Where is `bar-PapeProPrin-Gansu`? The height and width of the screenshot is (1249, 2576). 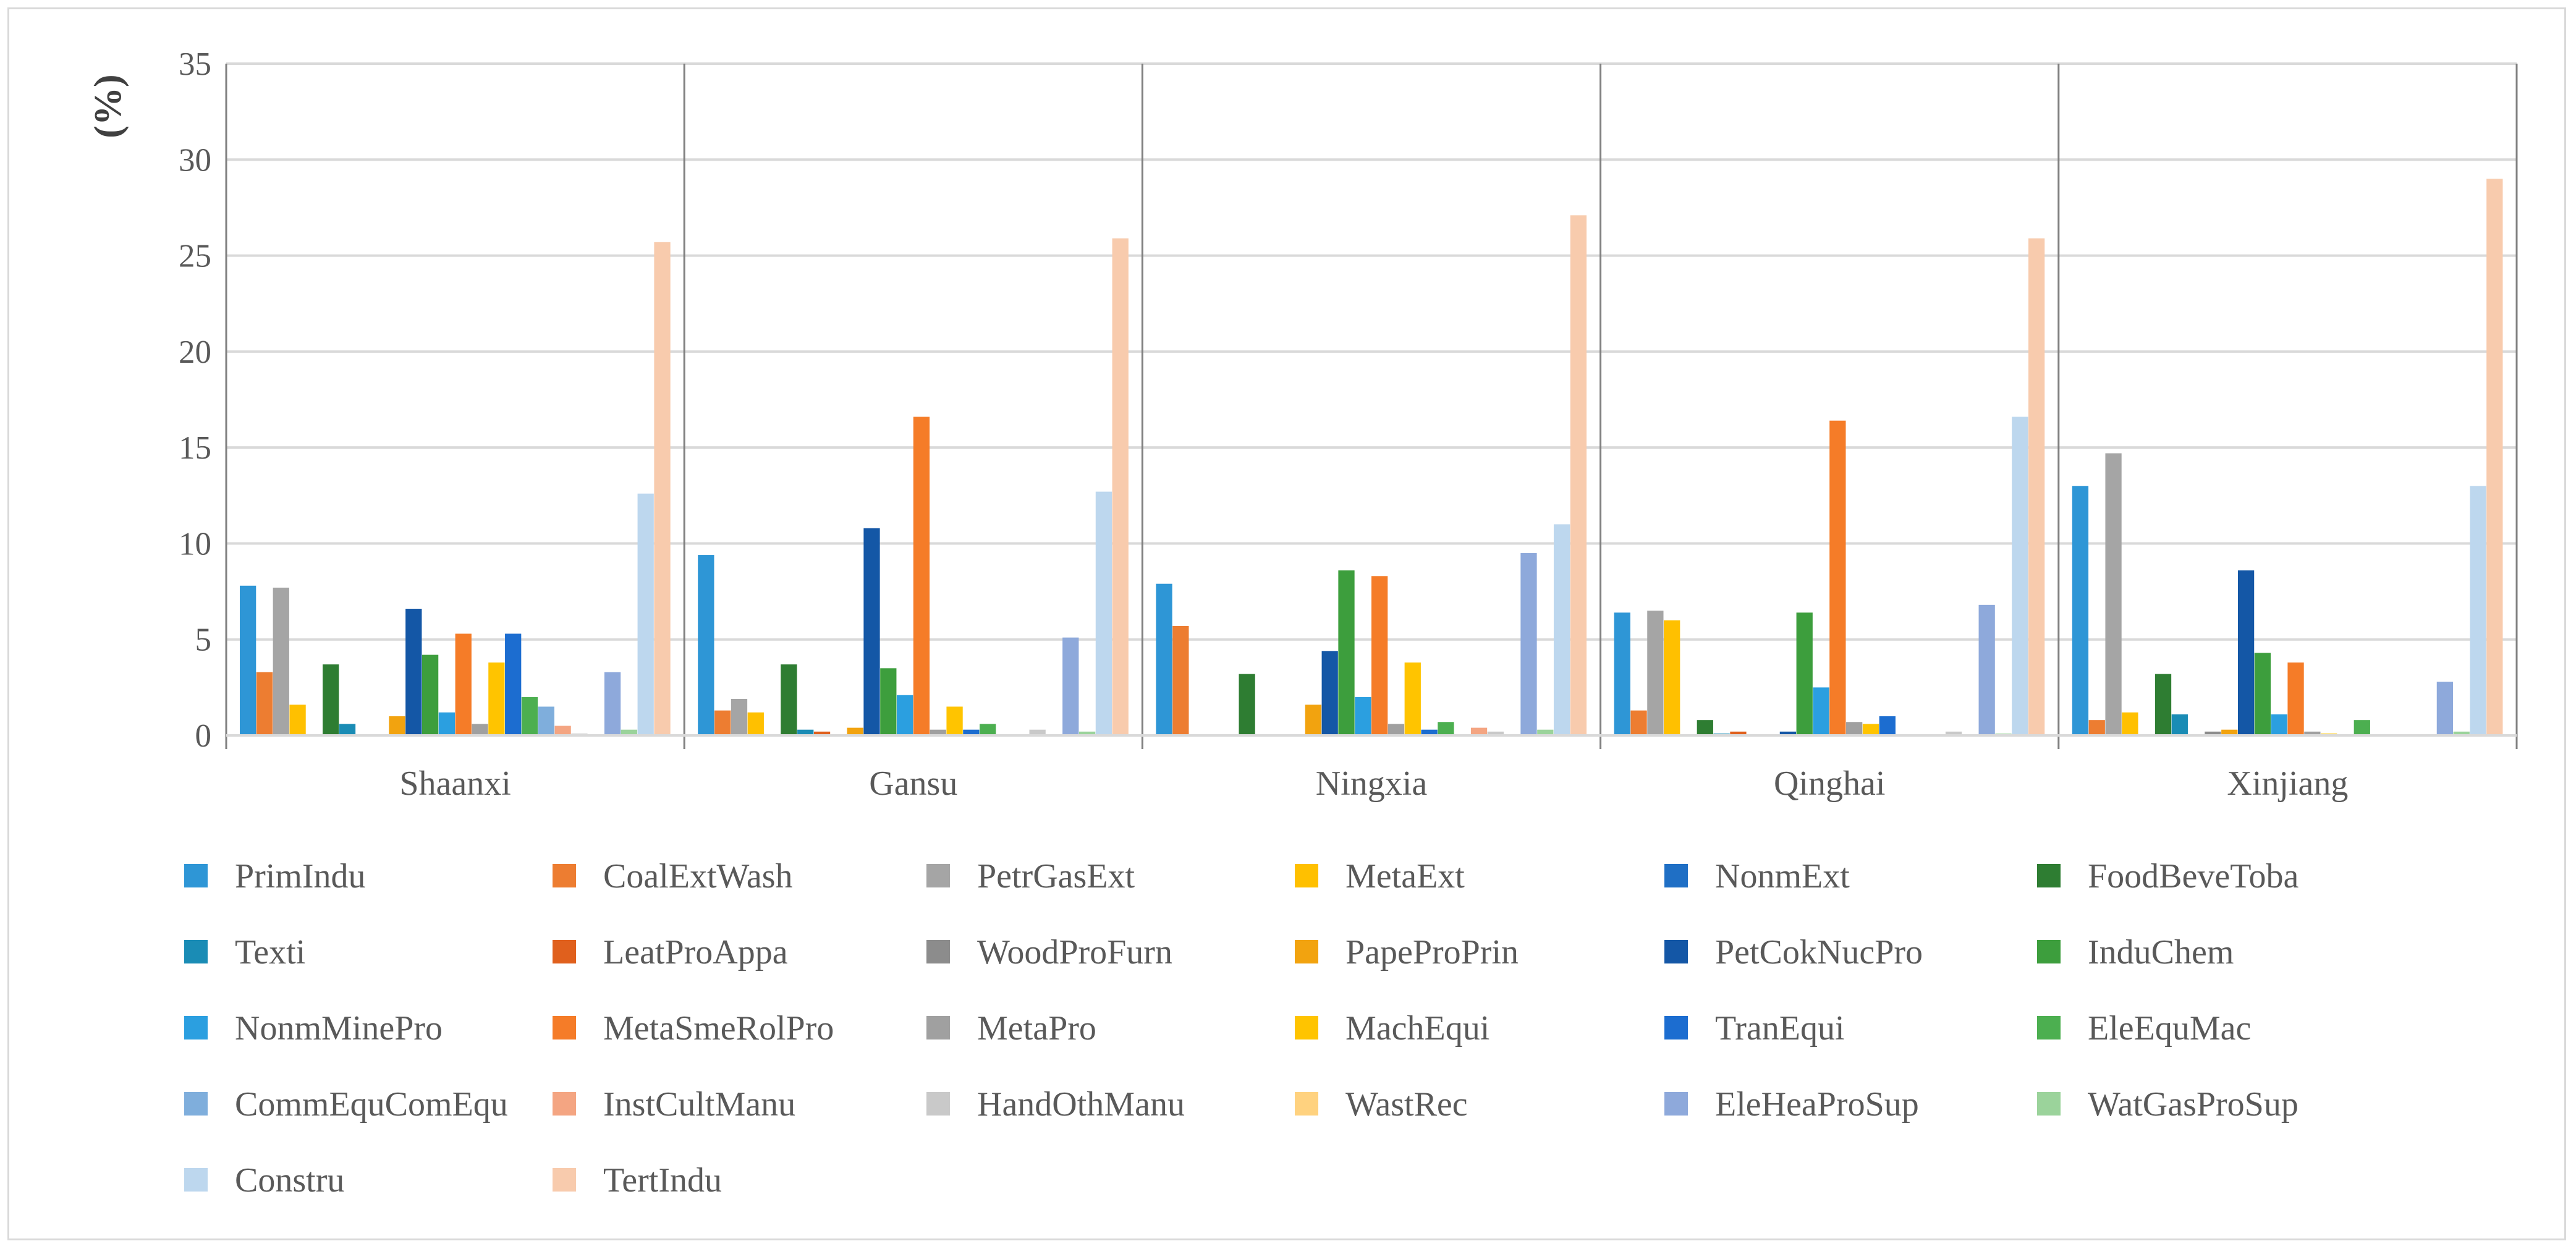
bar-PapeProPrin-Gansu is located at coordinates (855, 731).